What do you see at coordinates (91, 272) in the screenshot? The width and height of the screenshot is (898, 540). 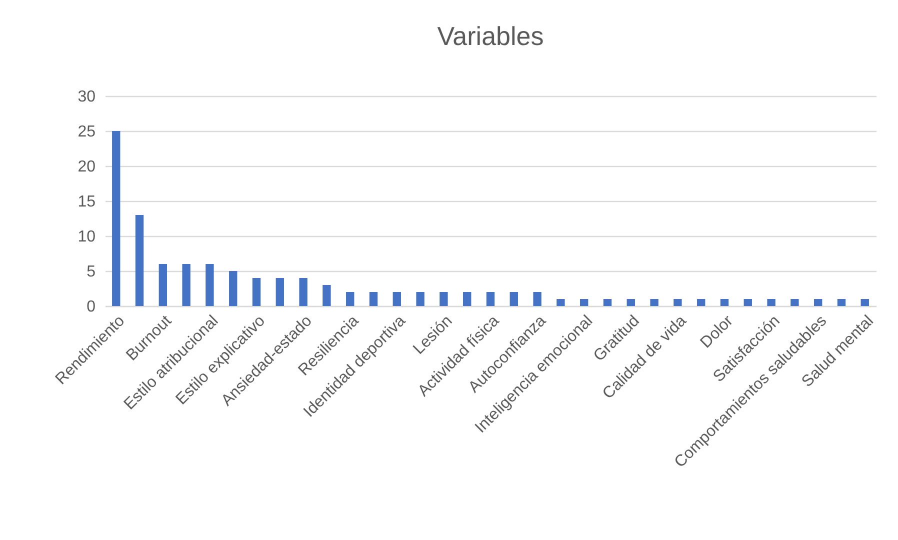 I see `y-tick-label: 5` at bounding box center [91, 272].